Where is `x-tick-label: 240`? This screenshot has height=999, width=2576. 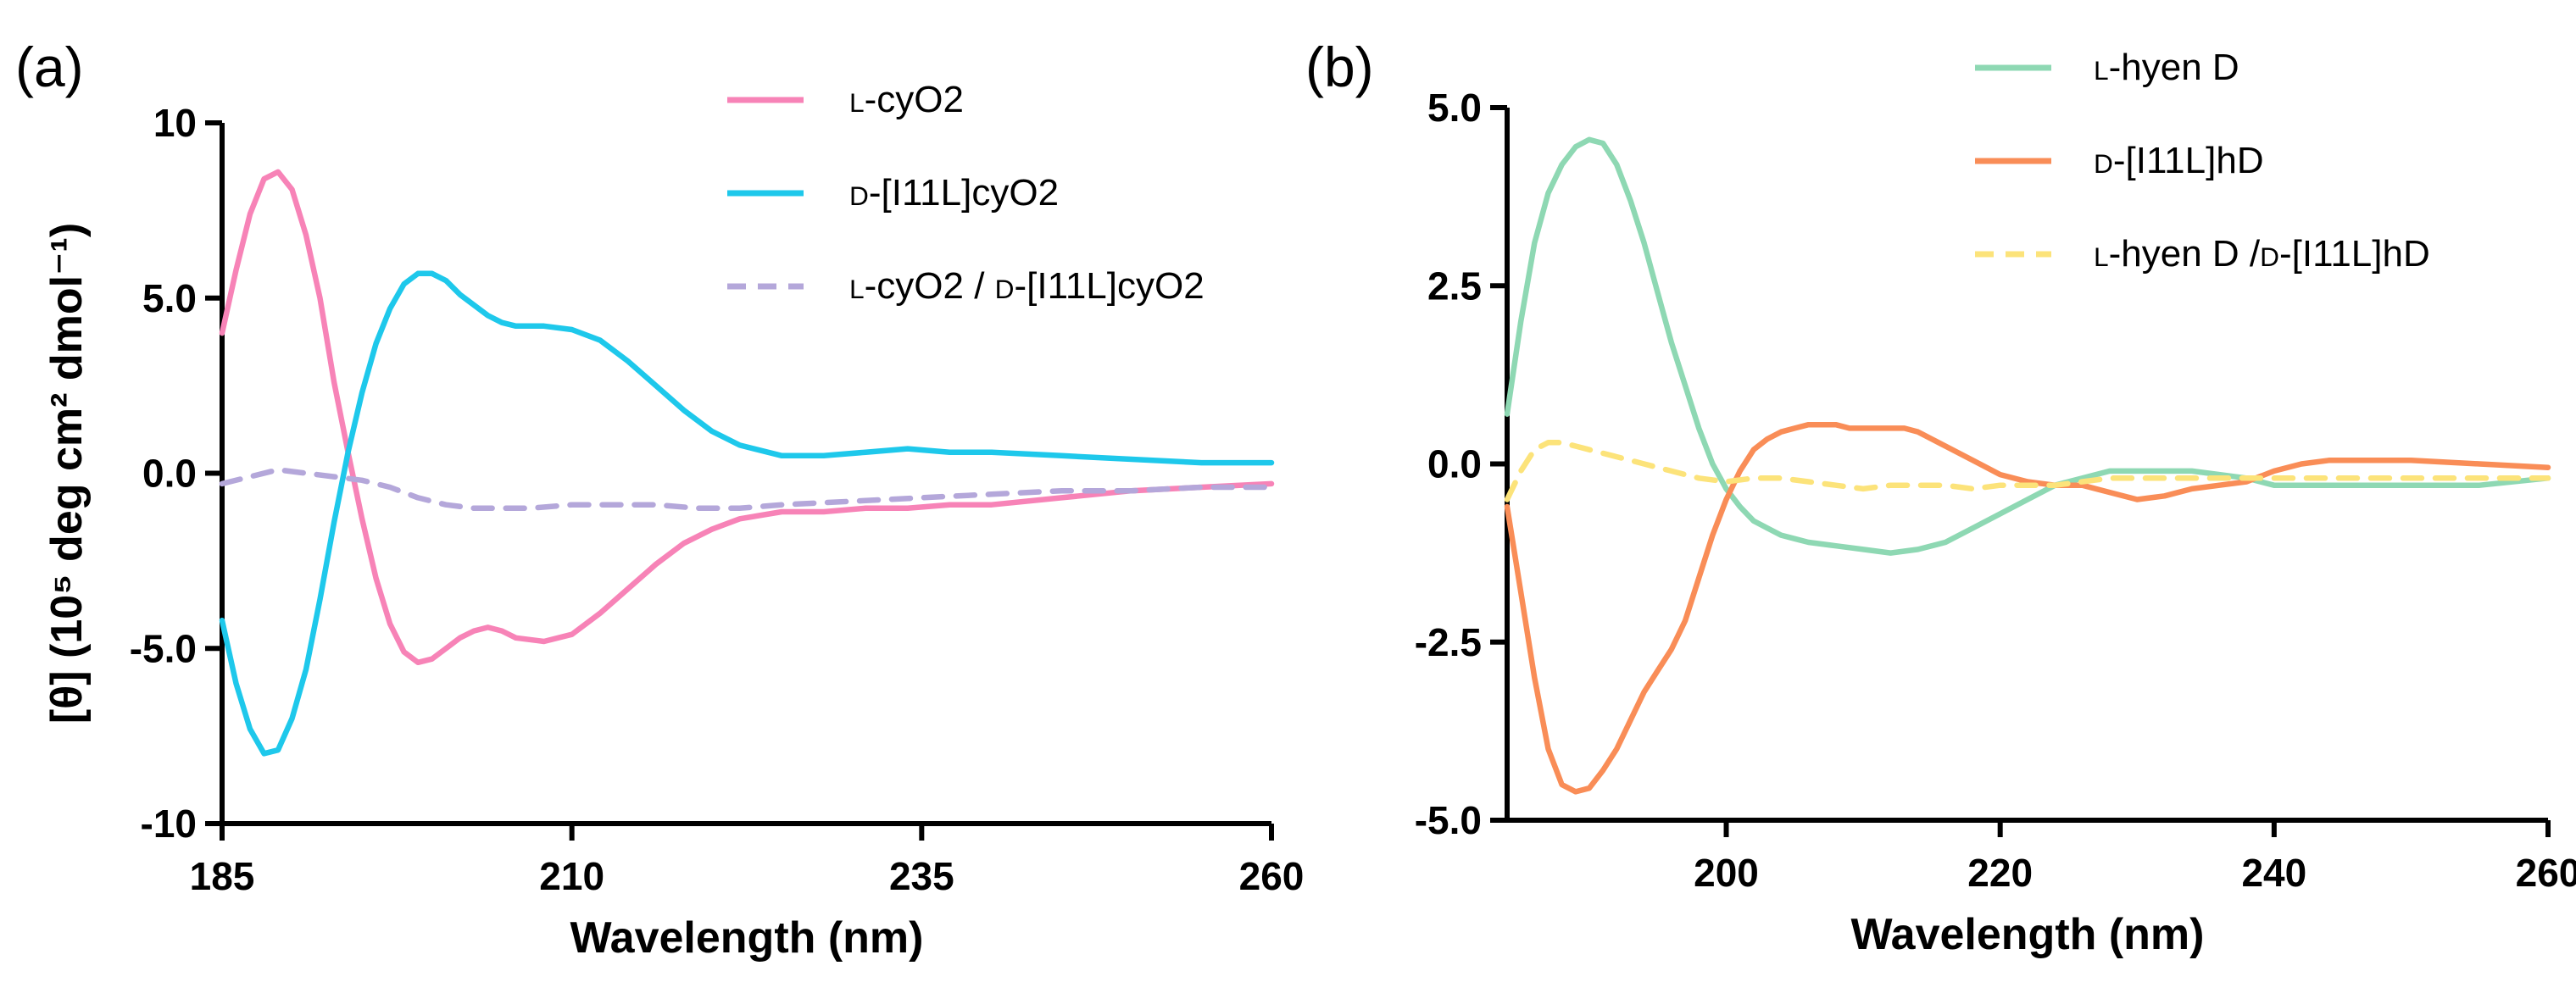 x-tick-label: 240 is located at coordinates (2273, 873).